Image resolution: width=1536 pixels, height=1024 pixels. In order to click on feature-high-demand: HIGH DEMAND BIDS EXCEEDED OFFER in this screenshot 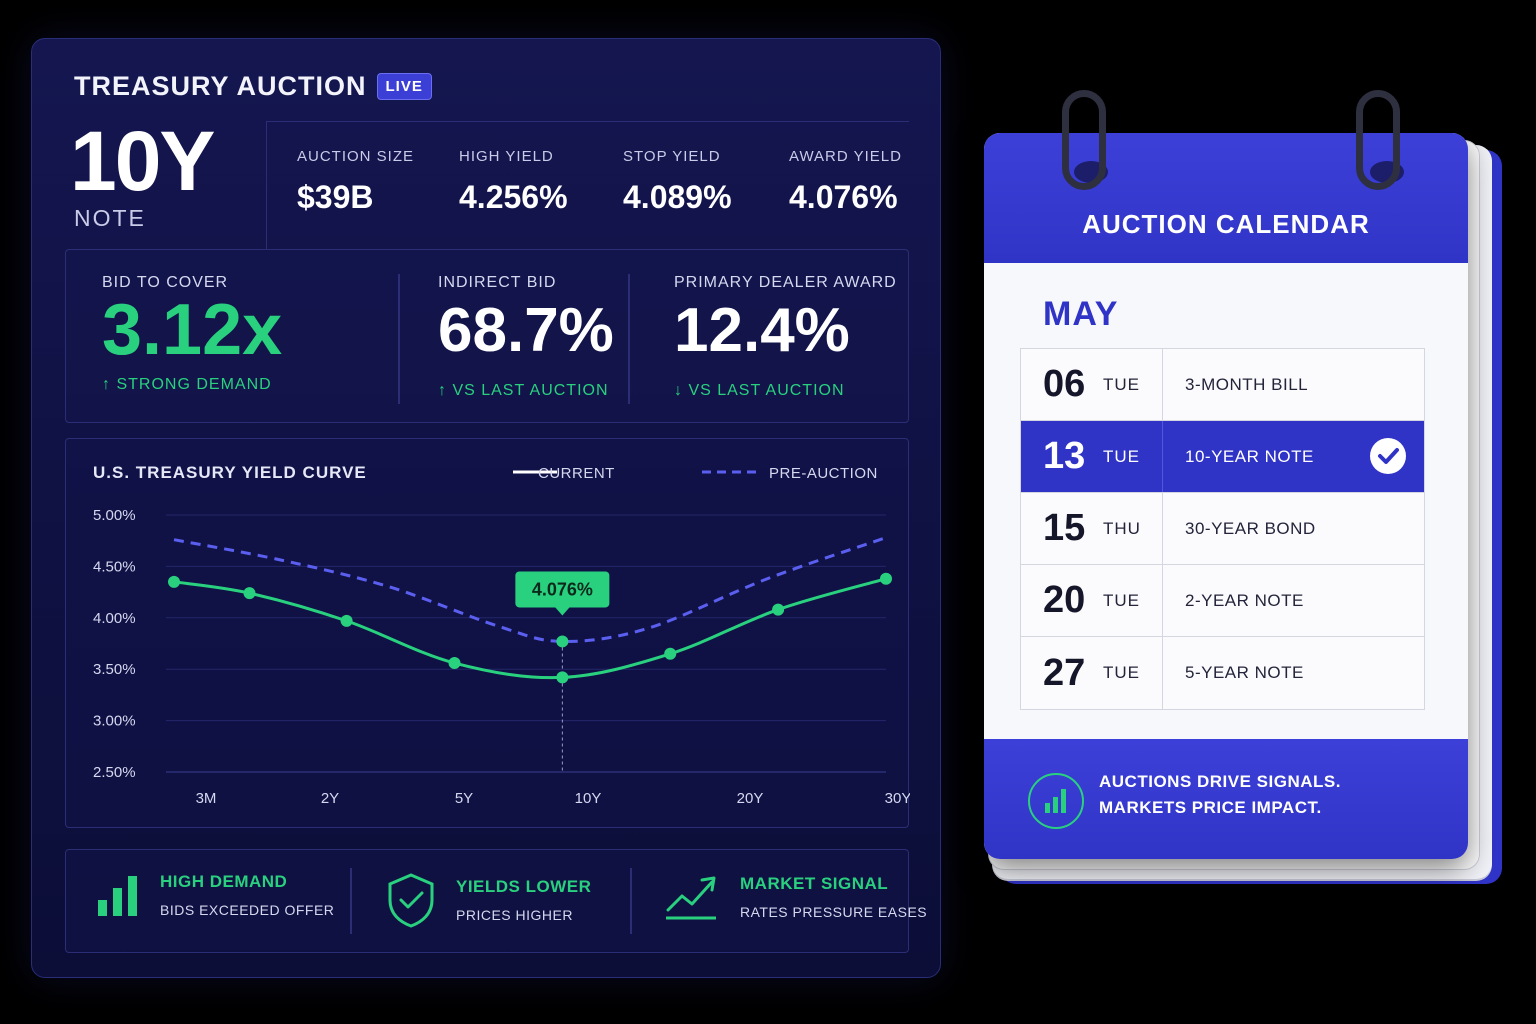, I will do `click(215, 895)`.